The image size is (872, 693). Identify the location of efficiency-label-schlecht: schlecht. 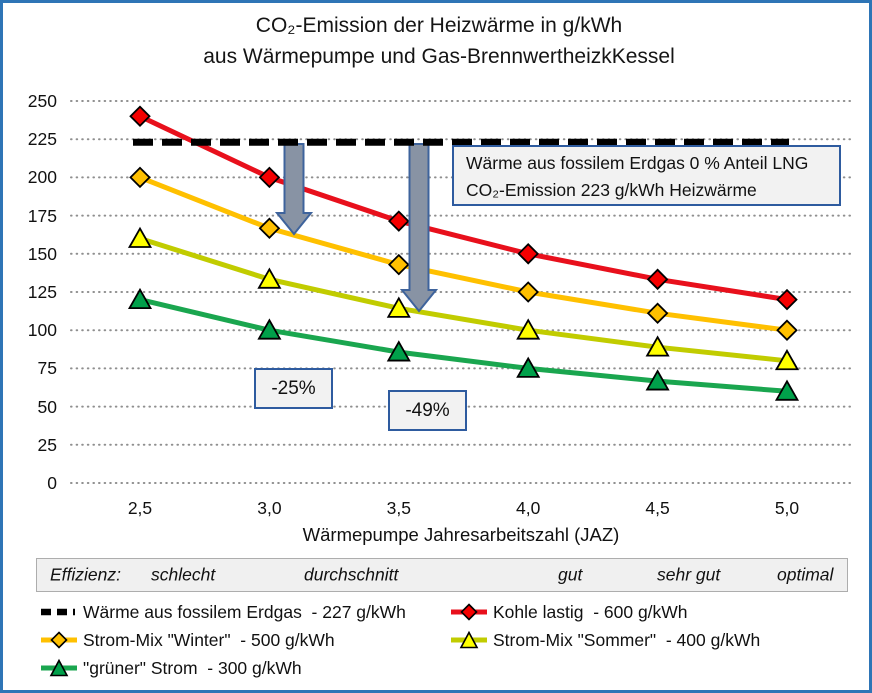
(183, 574).